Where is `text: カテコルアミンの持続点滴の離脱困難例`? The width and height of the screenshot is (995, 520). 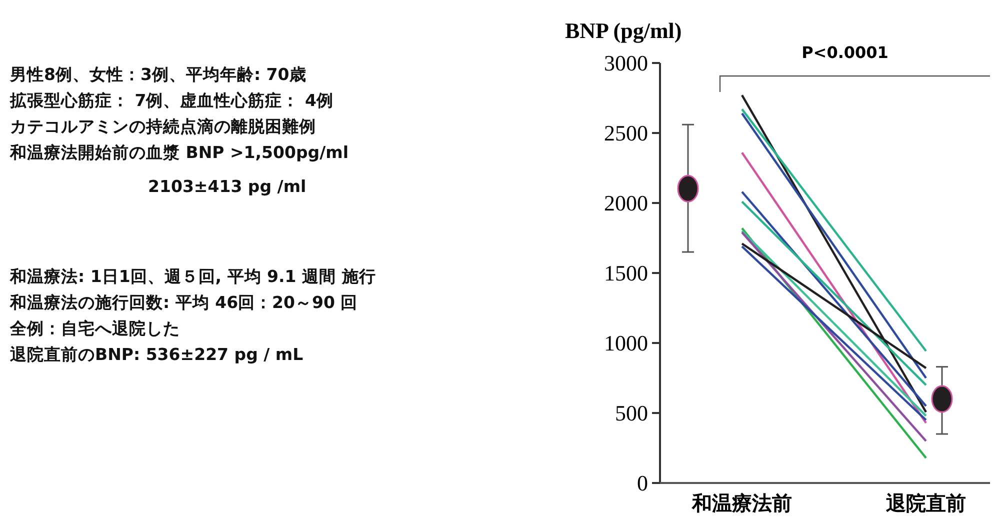 text: カテコルアミンの持続点滴の離脱困難例 is located at coordinates (163, 126).